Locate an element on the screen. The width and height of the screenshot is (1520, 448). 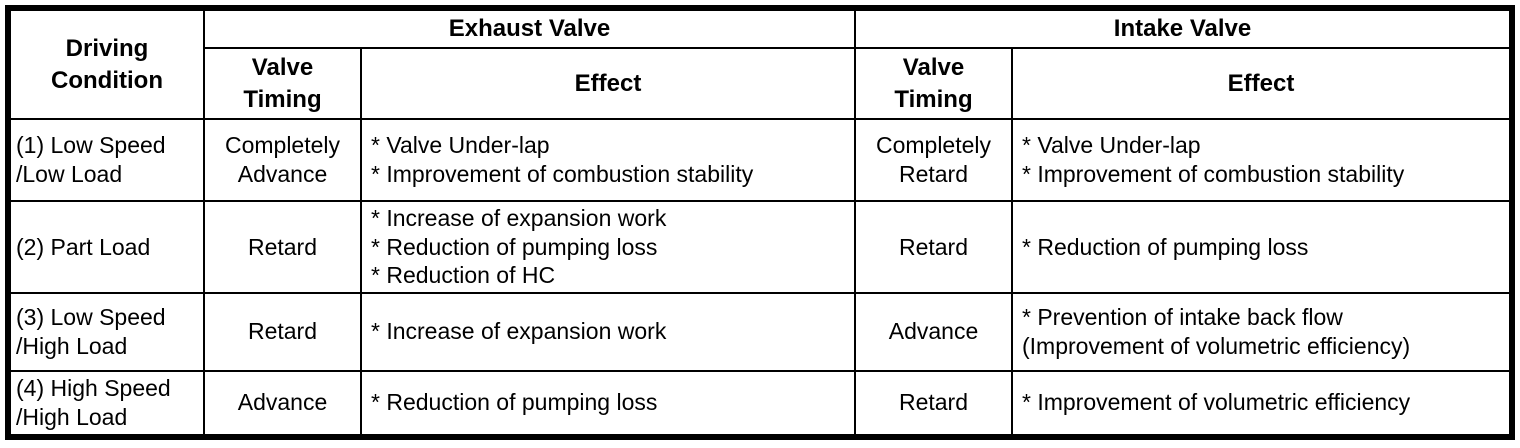
header-intake-effect: Effect is located at coordinates (1262, 83).